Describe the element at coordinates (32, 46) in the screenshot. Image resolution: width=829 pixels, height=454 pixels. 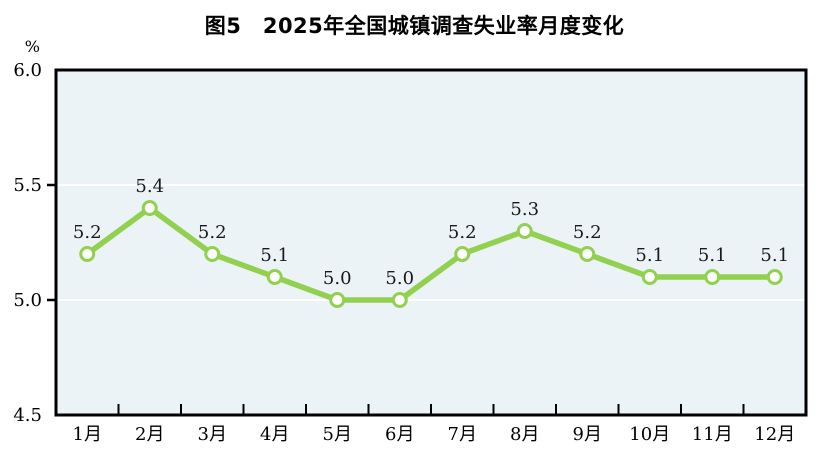
I see `y-axis-unit-label: %` at that location.